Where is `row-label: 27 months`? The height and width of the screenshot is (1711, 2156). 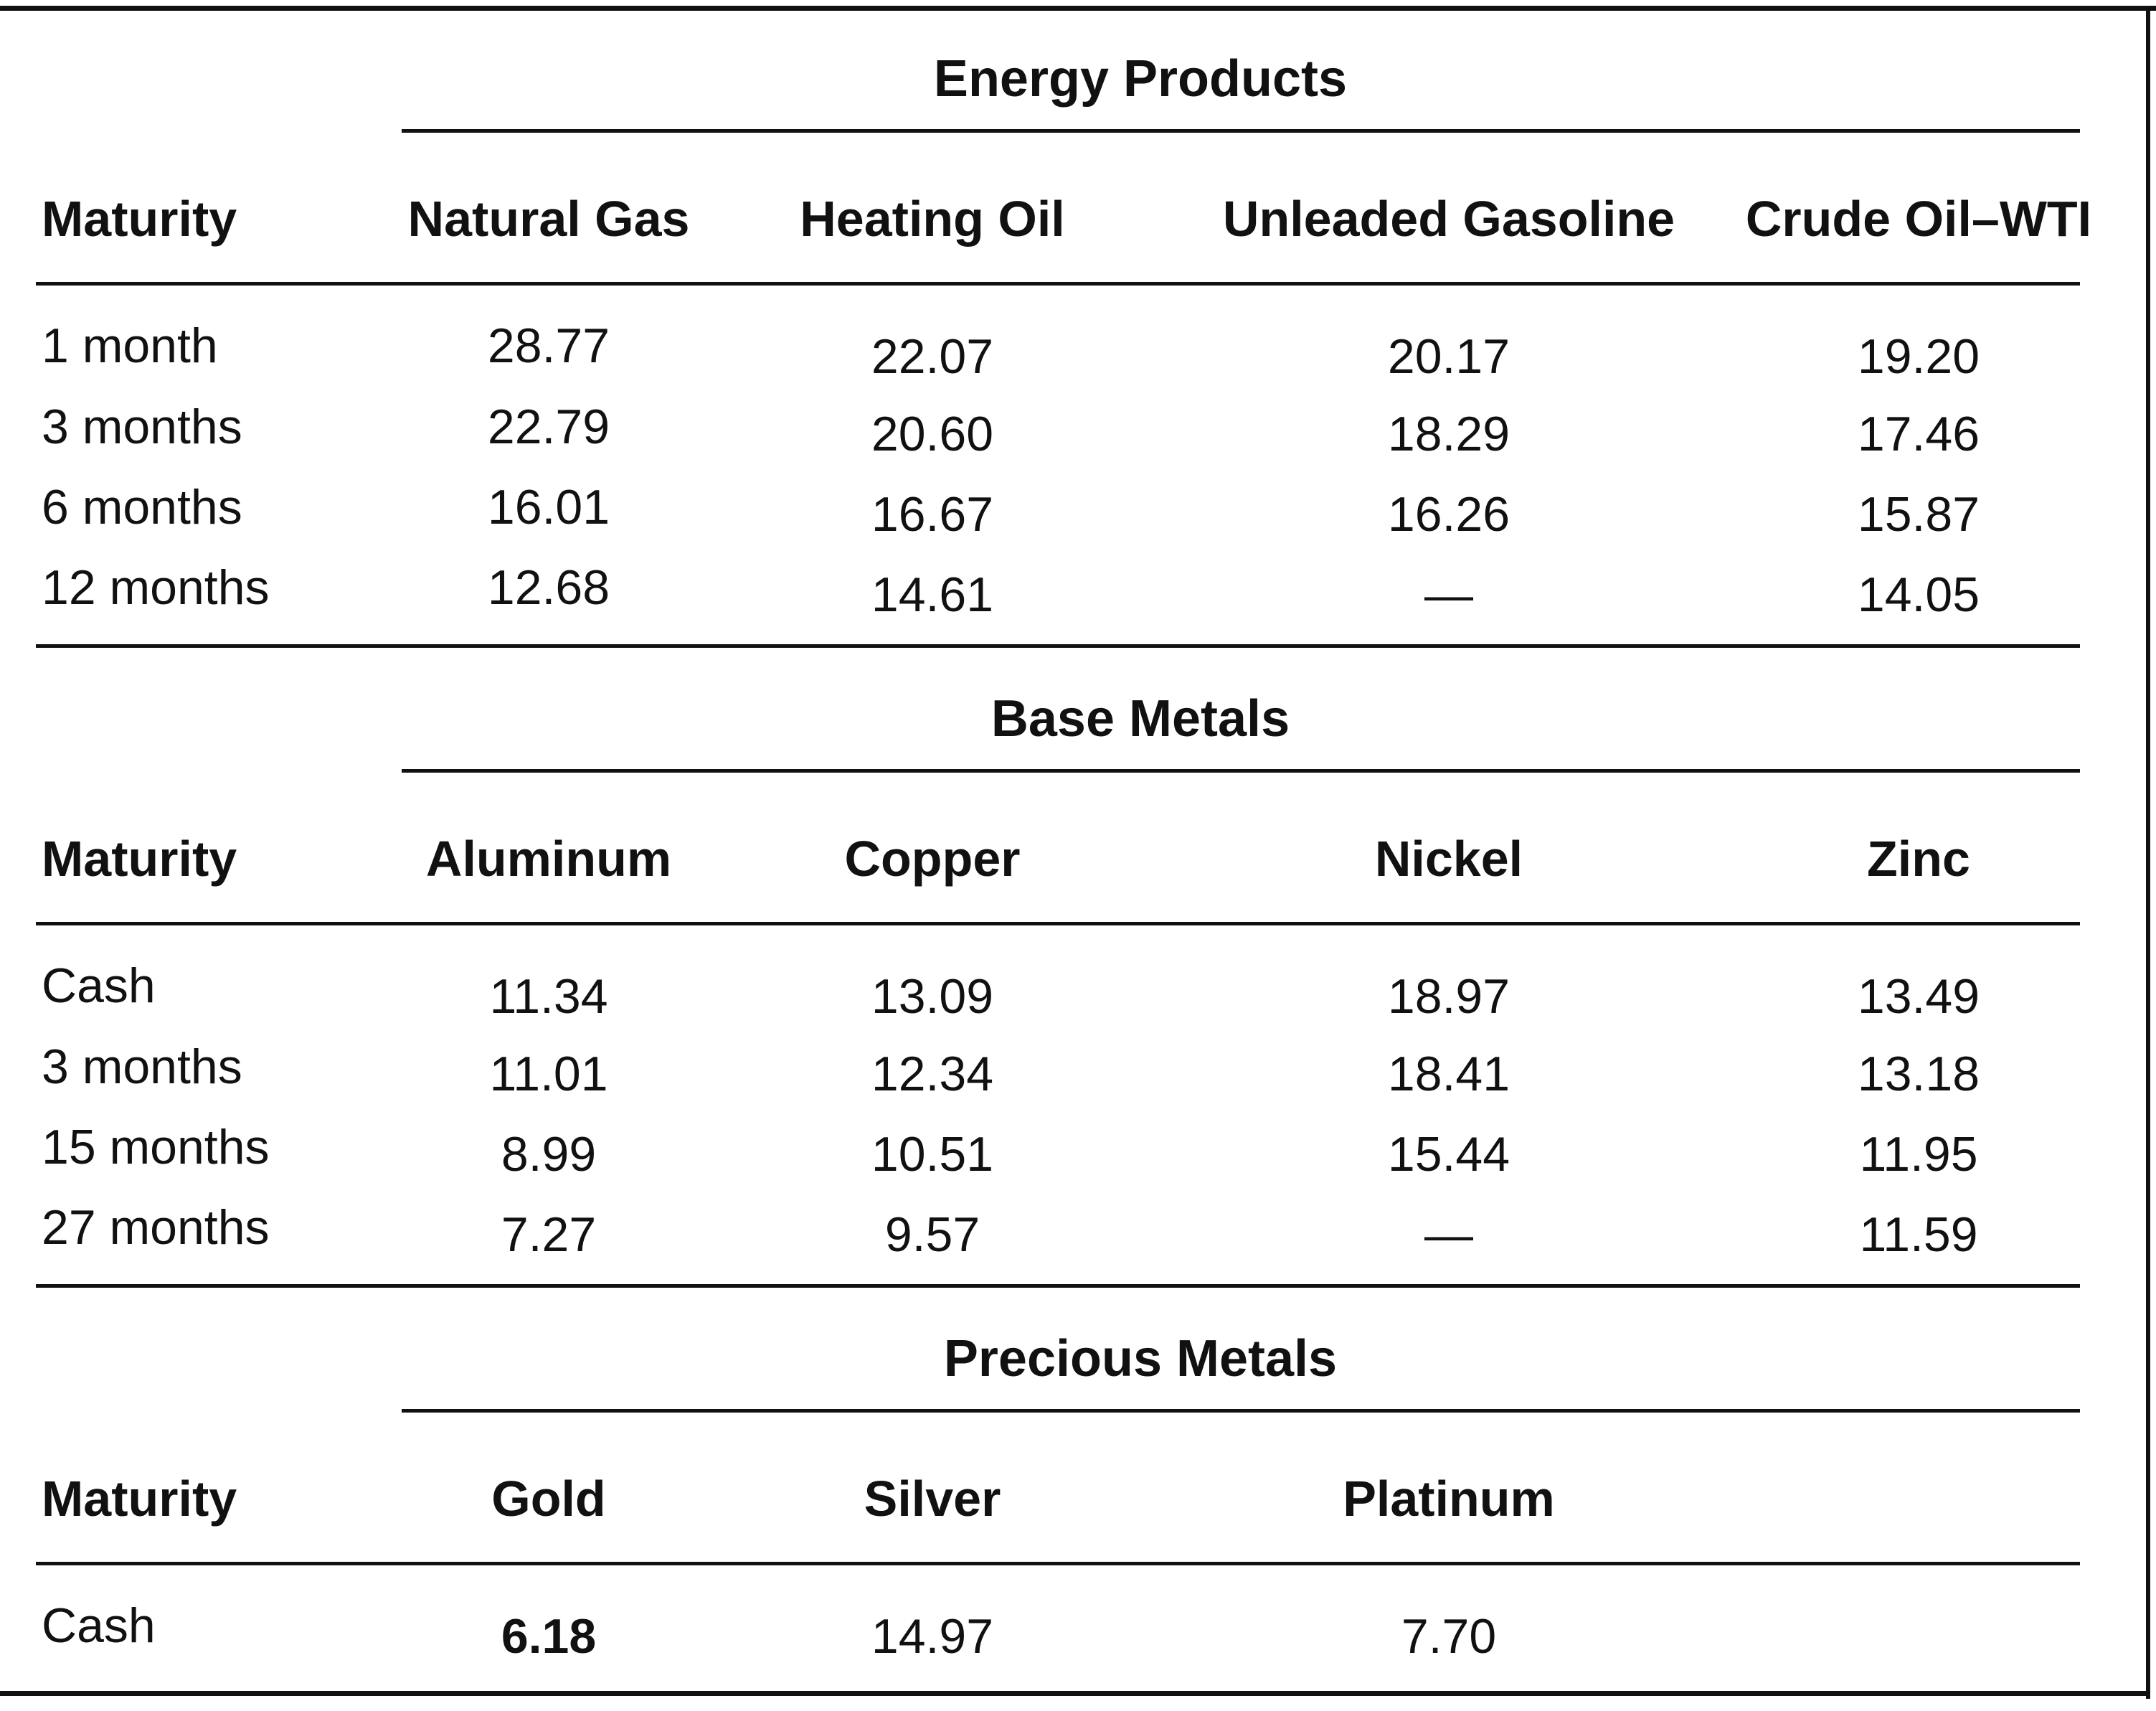
row-label: 27 months is located at coordinates (156, 1227).